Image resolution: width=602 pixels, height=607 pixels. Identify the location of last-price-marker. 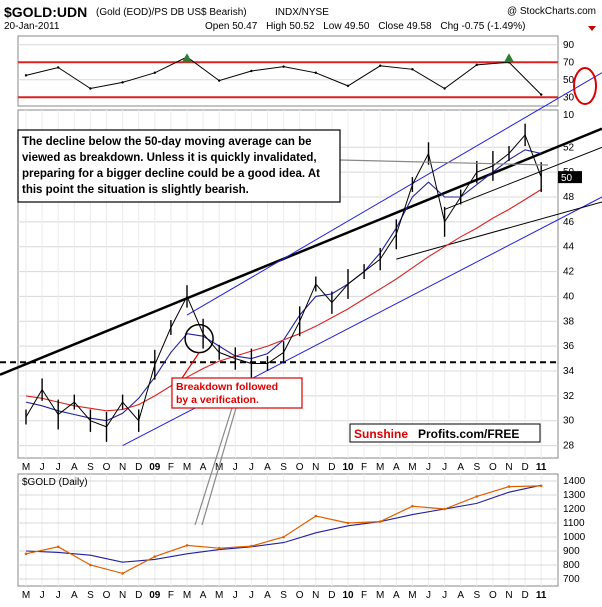
(570, 177).